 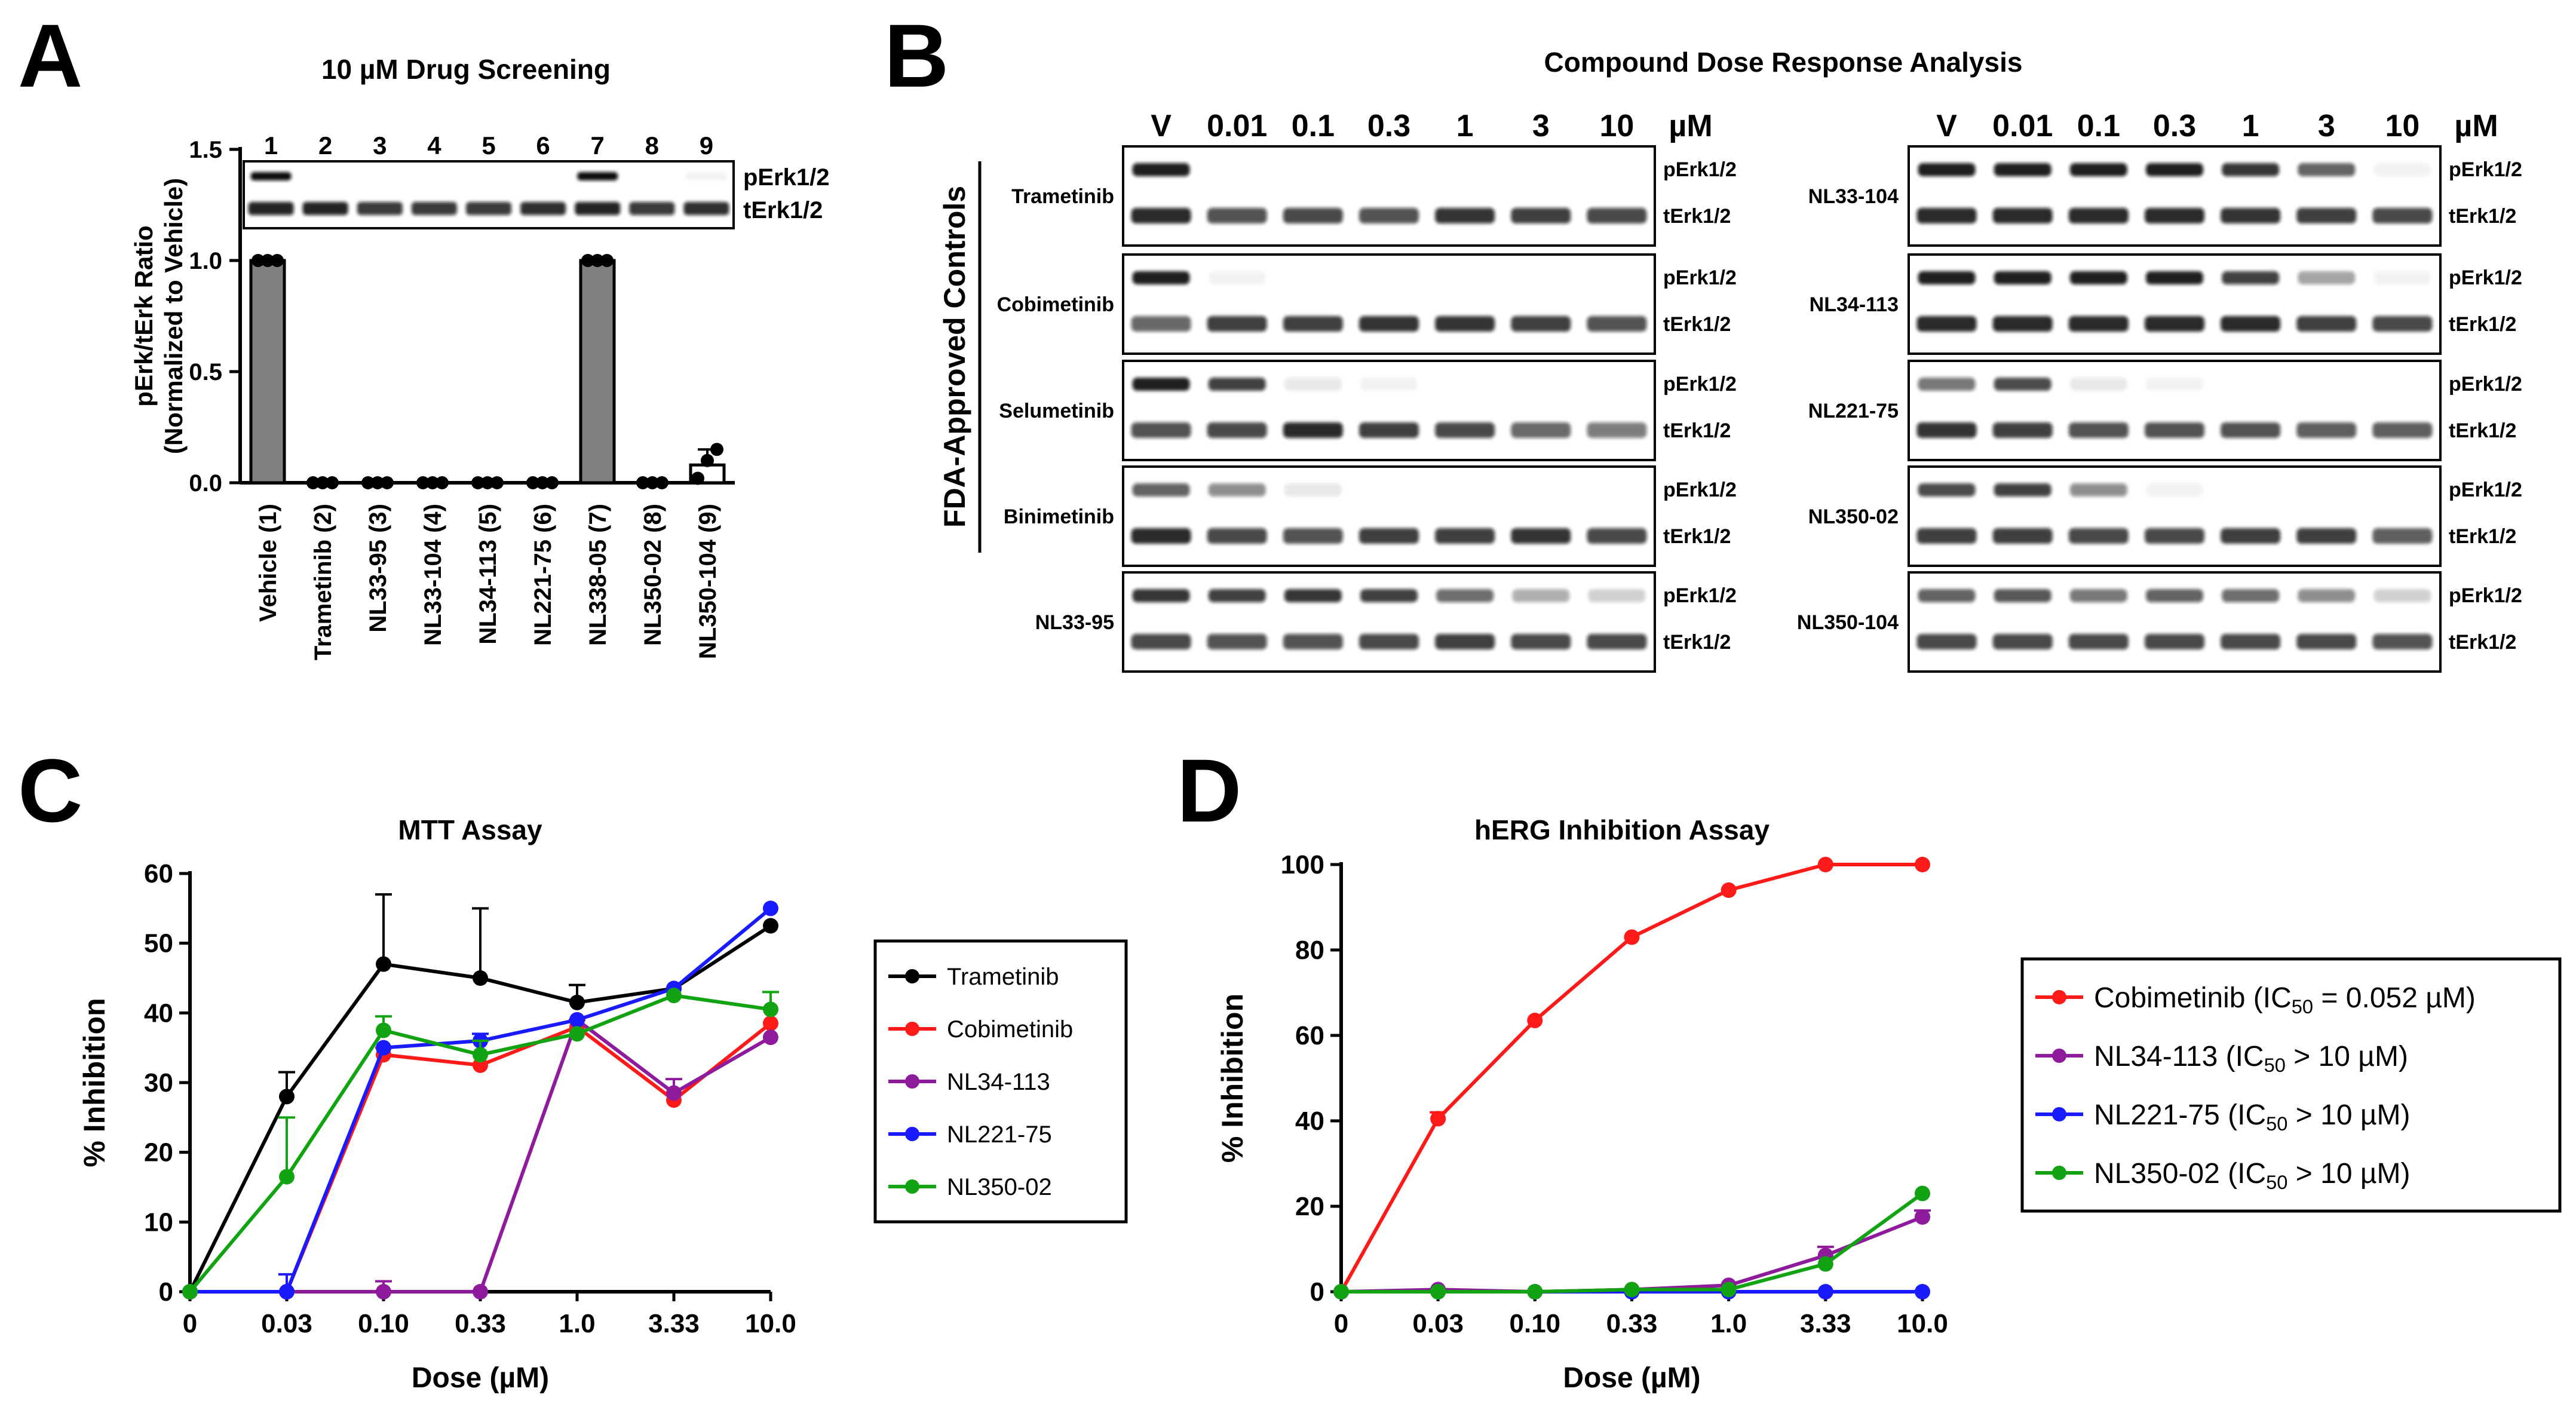 I want to click on x-tick-label: 1.0, so click(x=577, y=1323).